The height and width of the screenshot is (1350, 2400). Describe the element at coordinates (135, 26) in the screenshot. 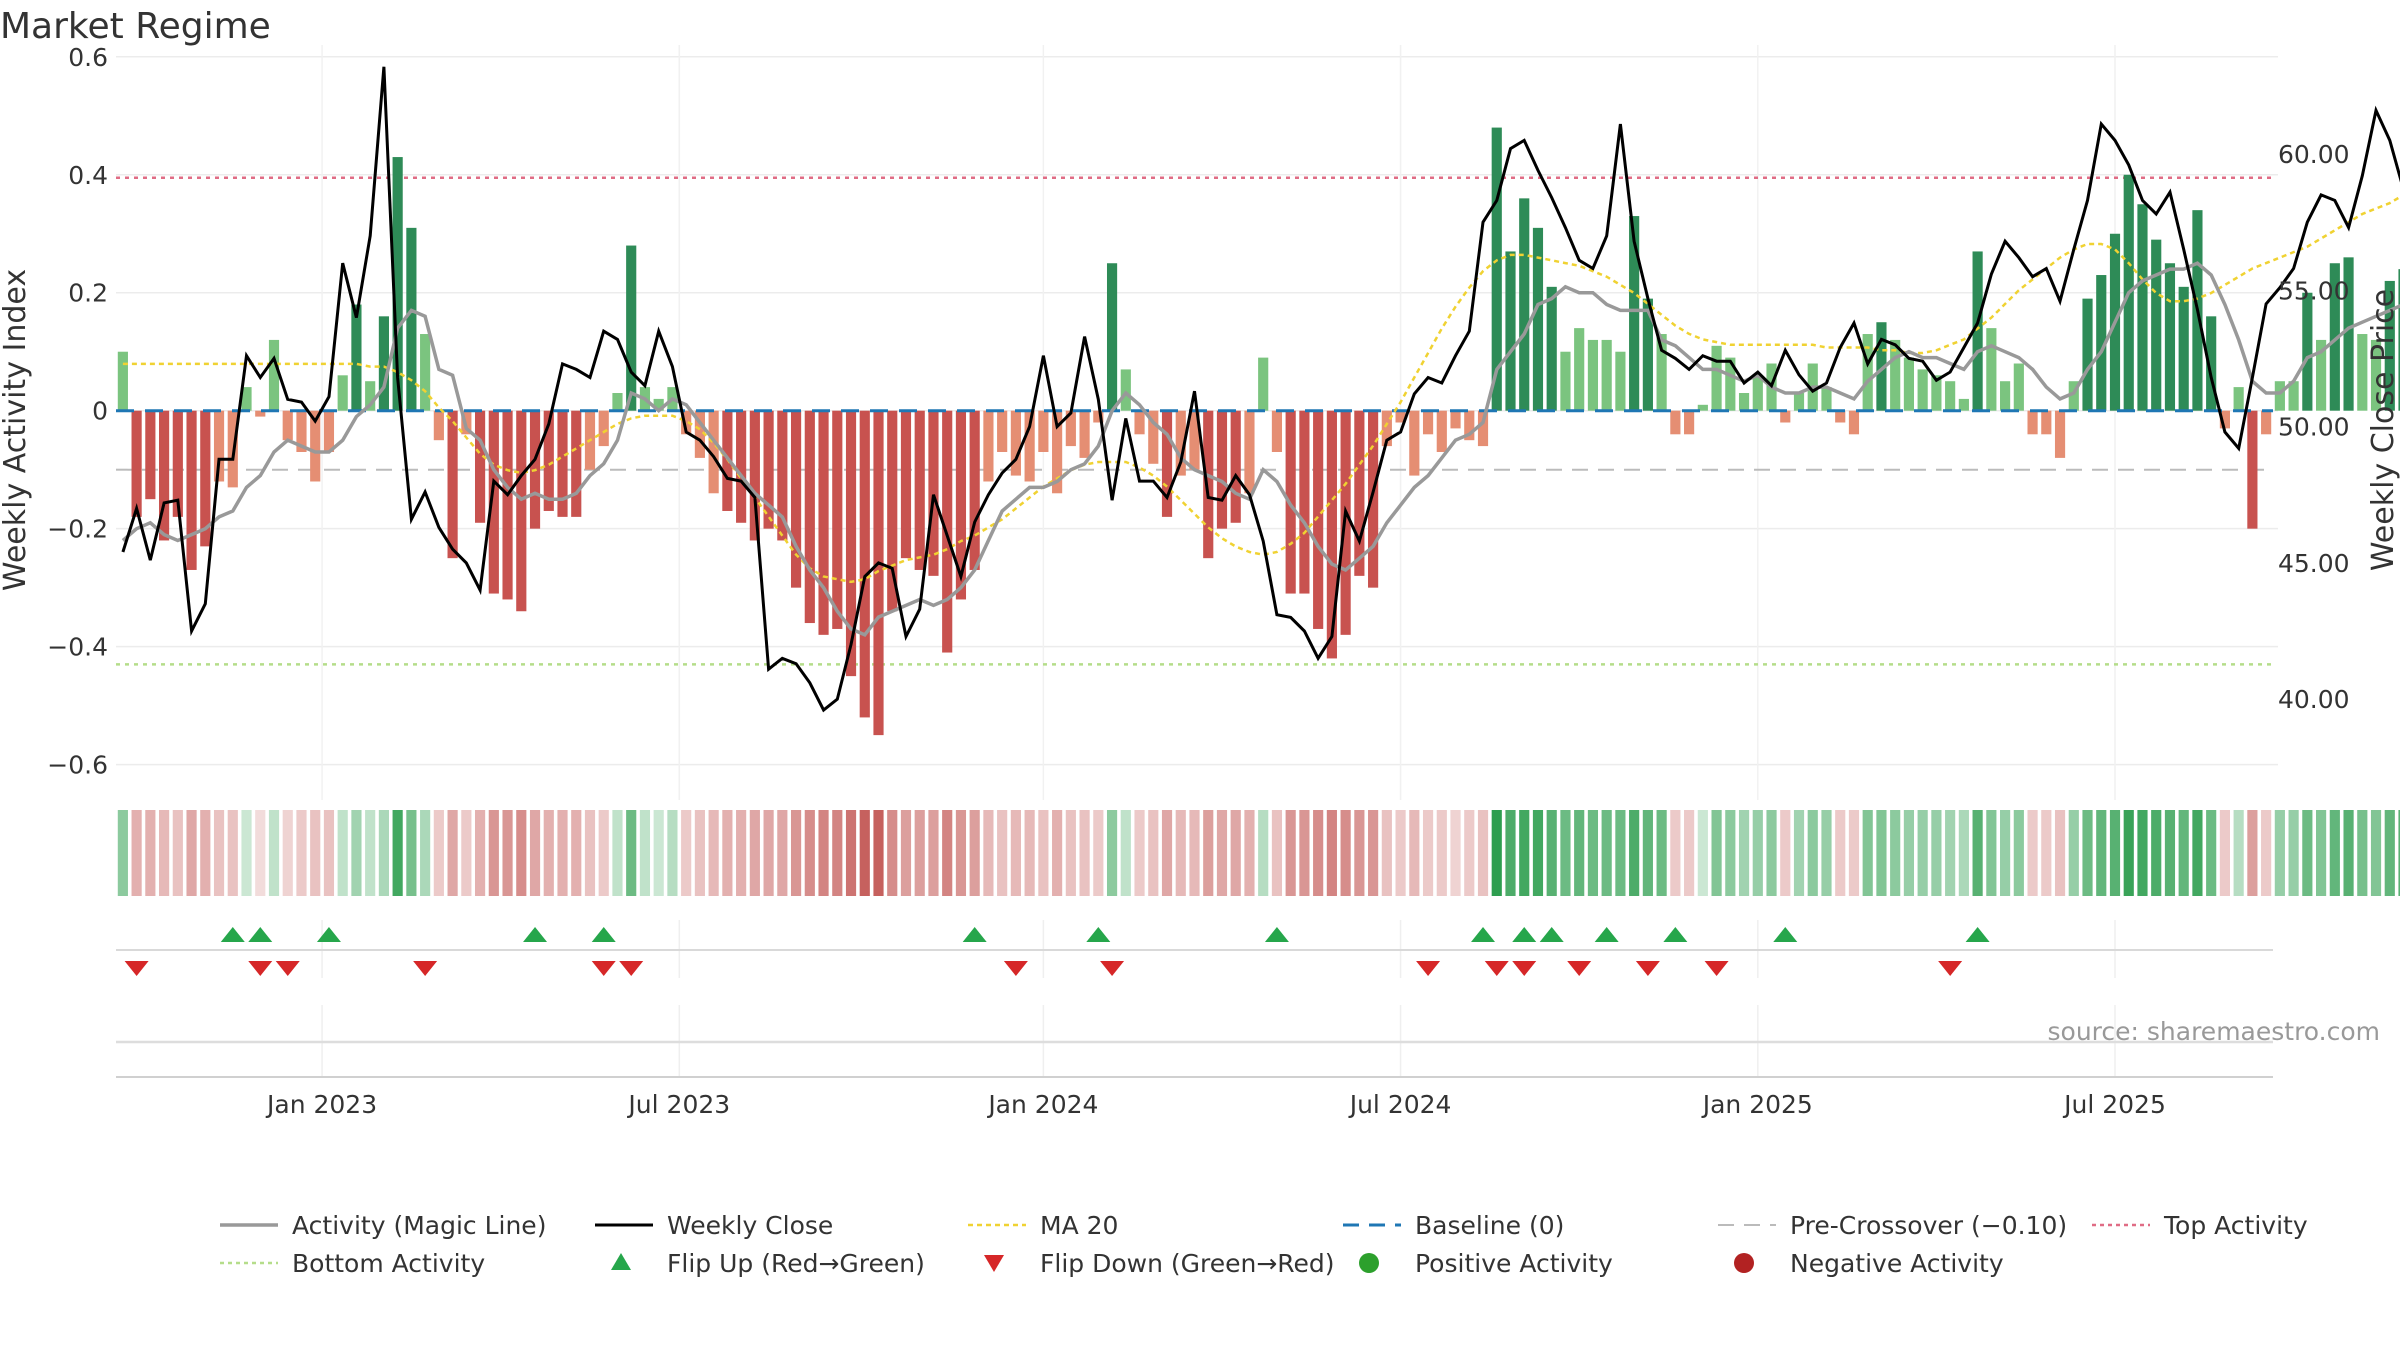

I see `chart-title: Market Regime` at that location.